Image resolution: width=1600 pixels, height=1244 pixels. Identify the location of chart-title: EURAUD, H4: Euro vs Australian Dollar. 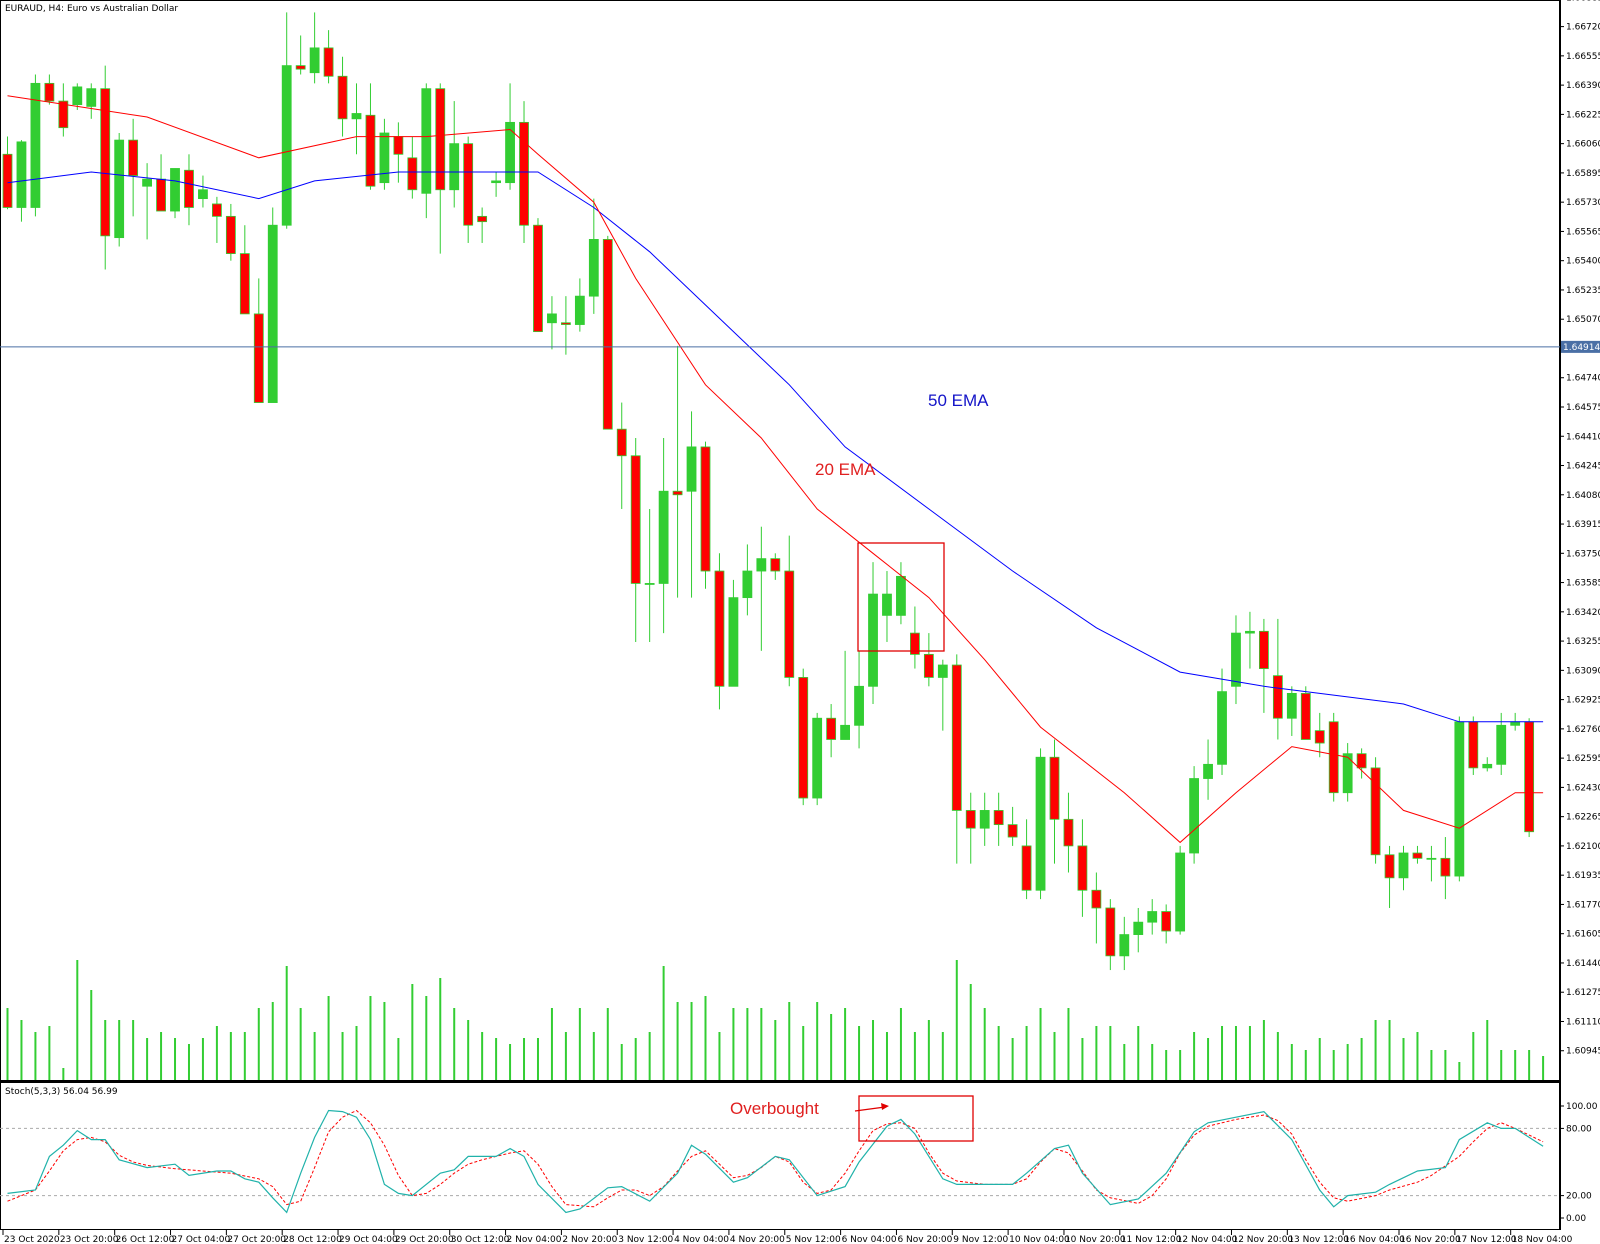
(91, 9).